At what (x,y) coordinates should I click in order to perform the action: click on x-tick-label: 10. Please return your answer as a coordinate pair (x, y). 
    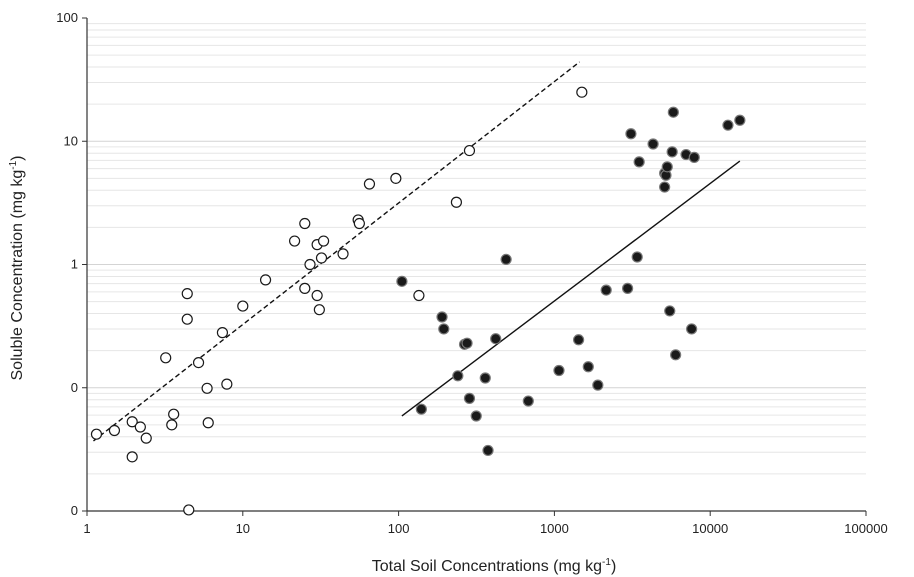
    Looking at the image, I should click on (243, 528).